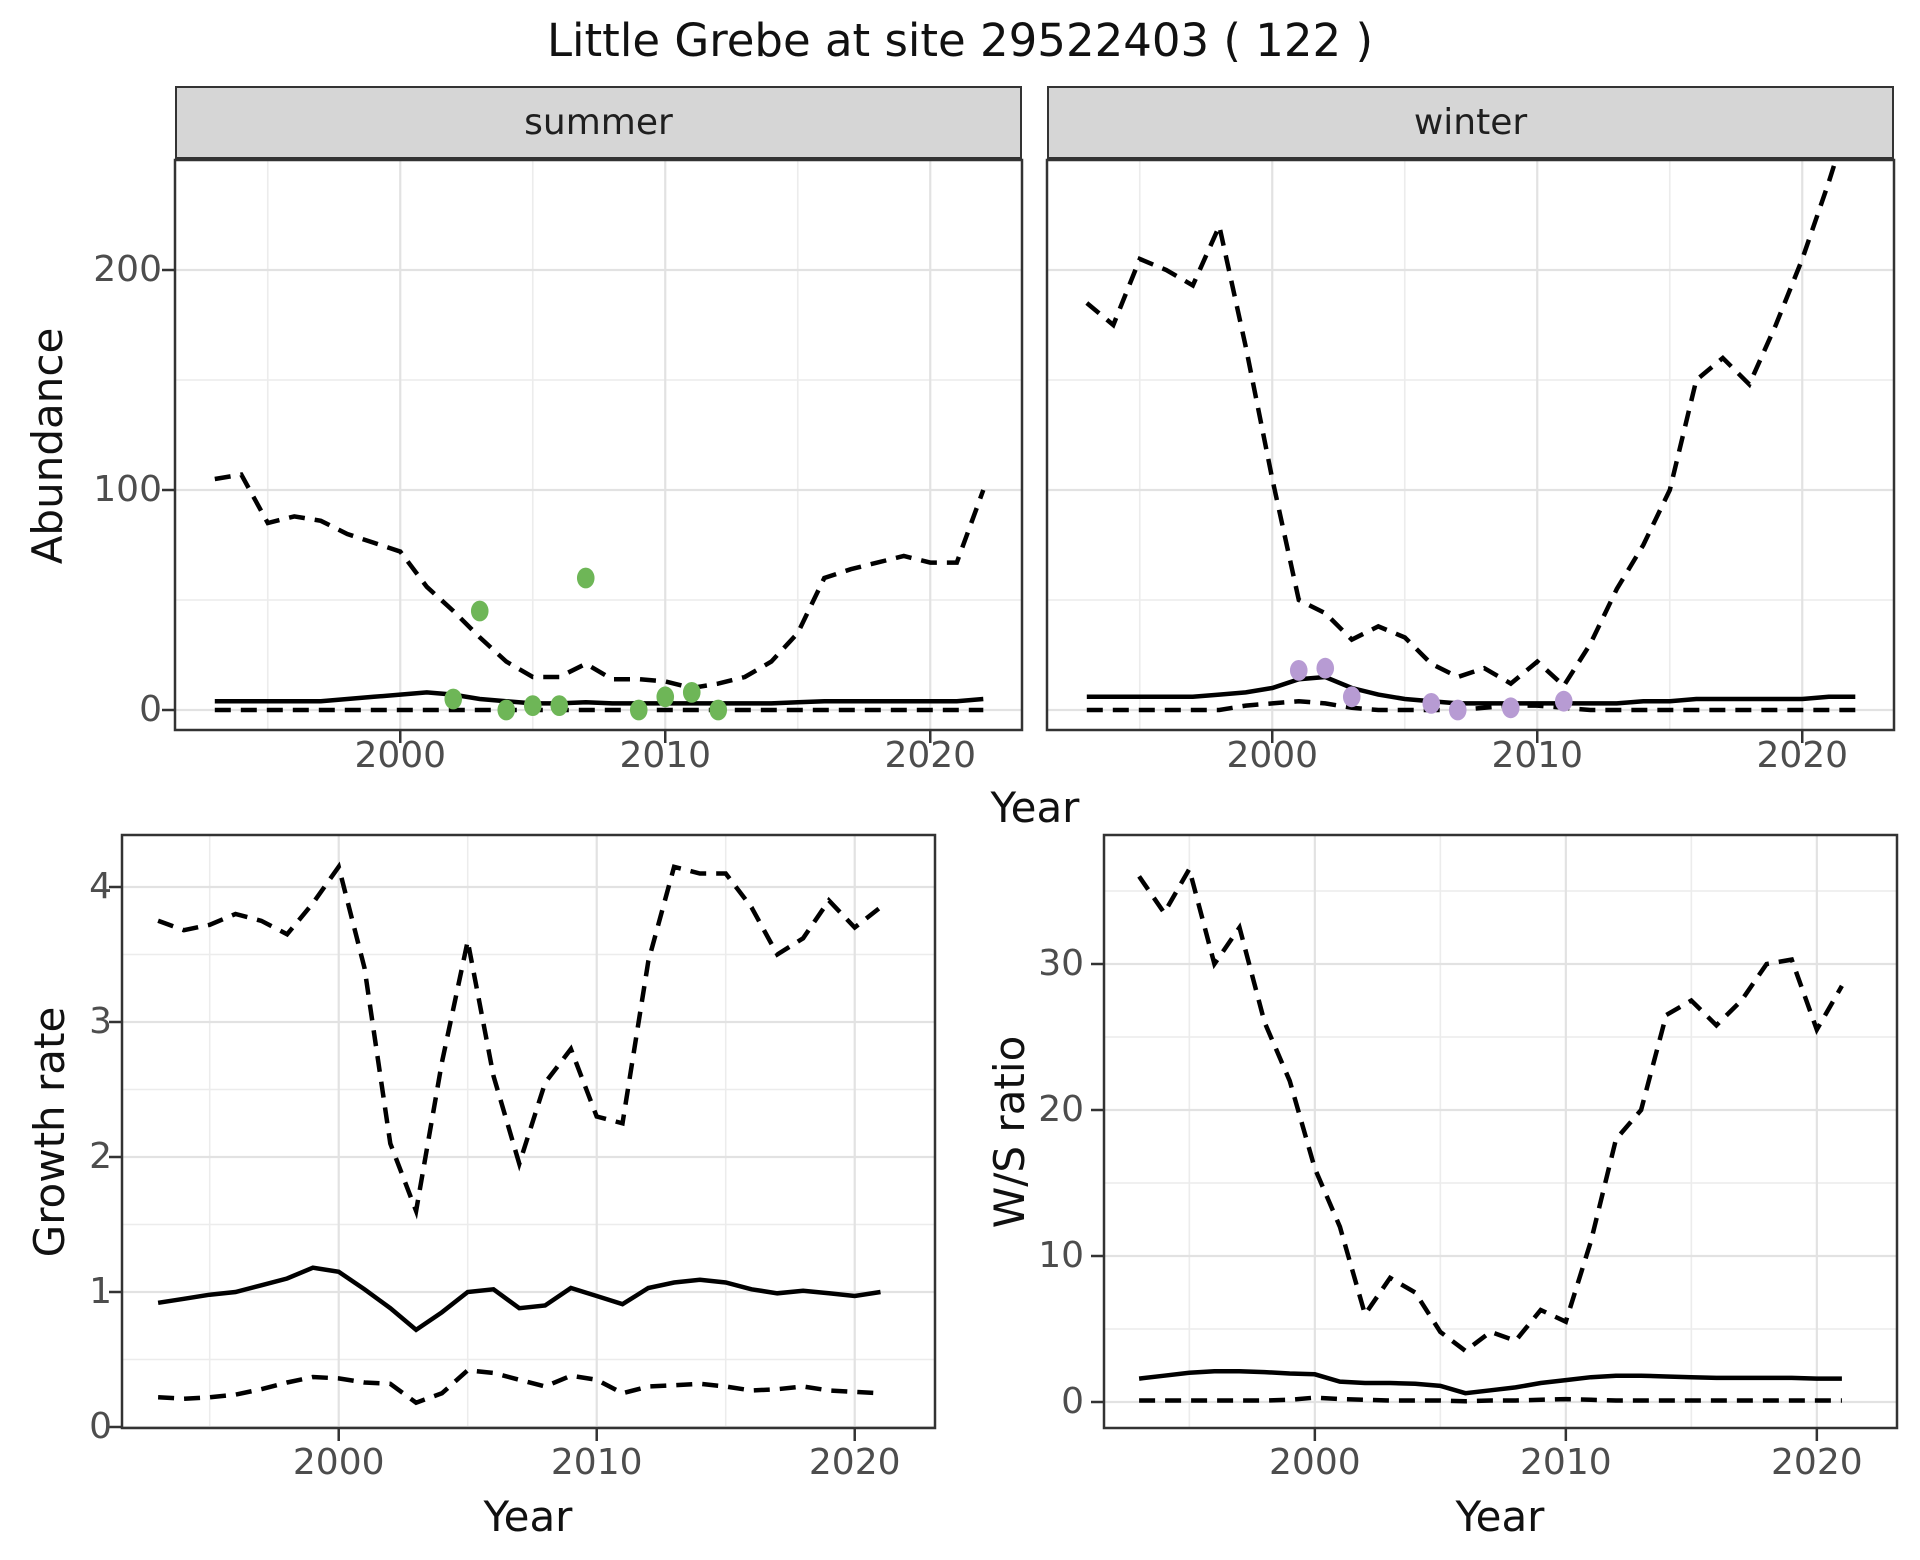 The height and width of the screenshot is (1560, 1920). I want to click on facet-label-summer: summer, so click(598, 122).